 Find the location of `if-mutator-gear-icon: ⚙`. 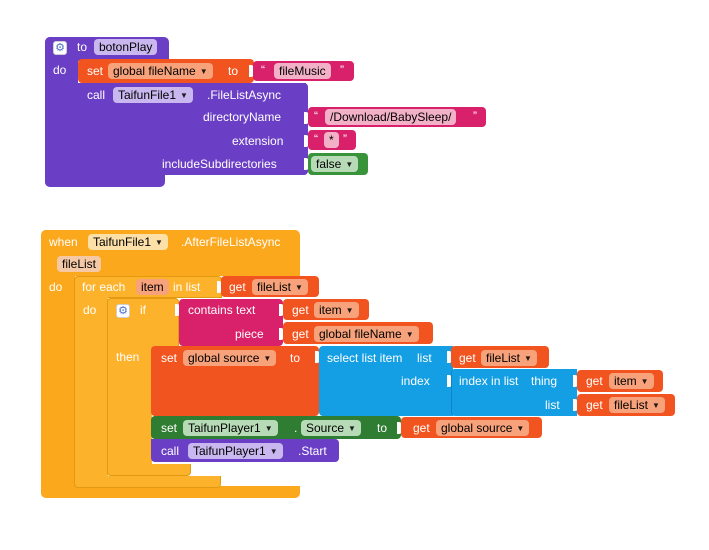

if-mutator-gear-icon: ⚙ is located at coordinates (123, 311).